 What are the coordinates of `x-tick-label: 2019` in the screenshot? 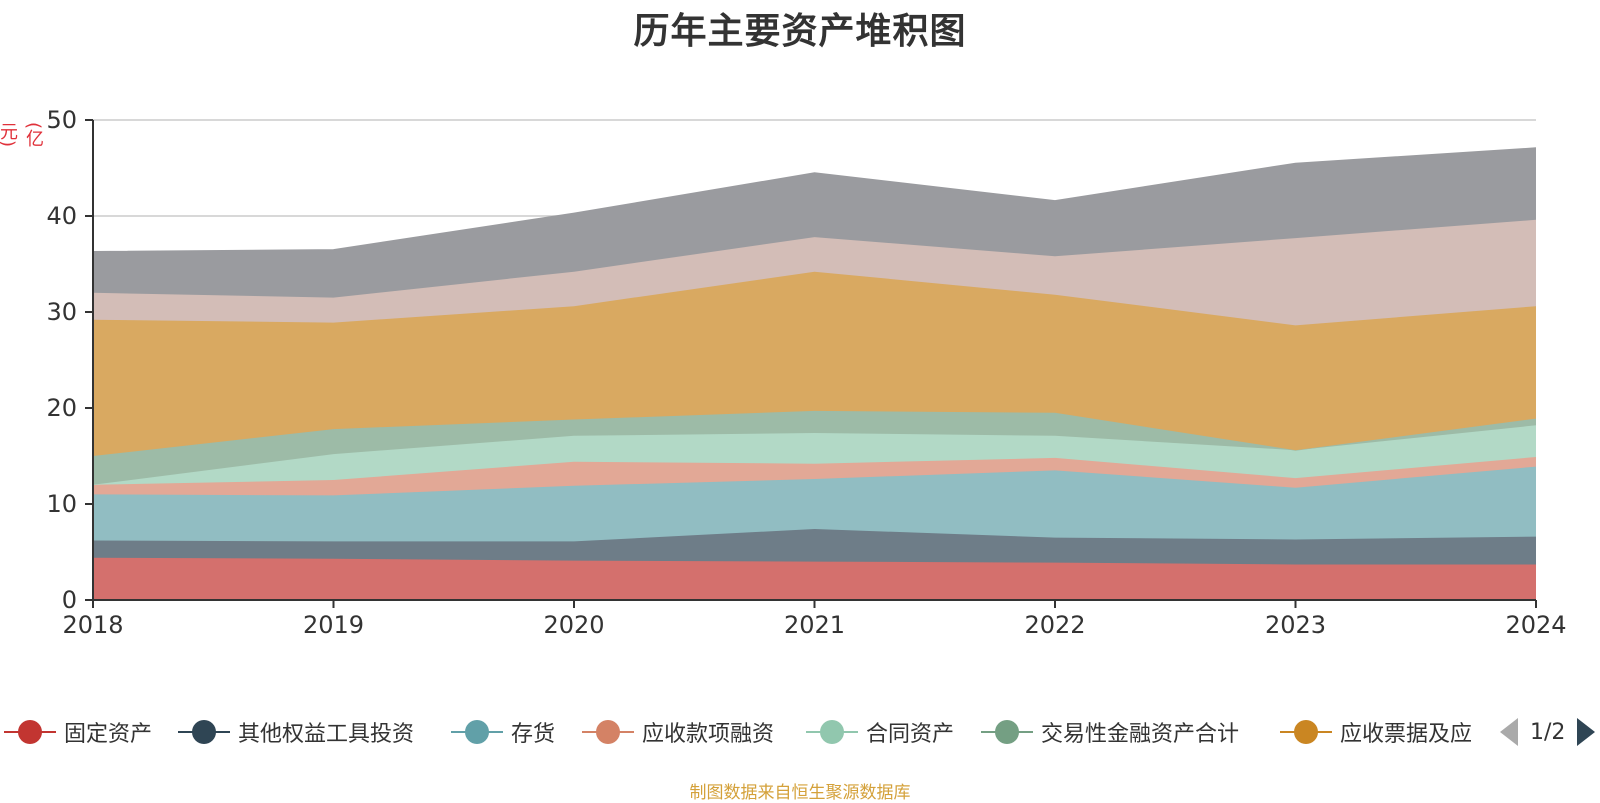 It's located at (333, 625).